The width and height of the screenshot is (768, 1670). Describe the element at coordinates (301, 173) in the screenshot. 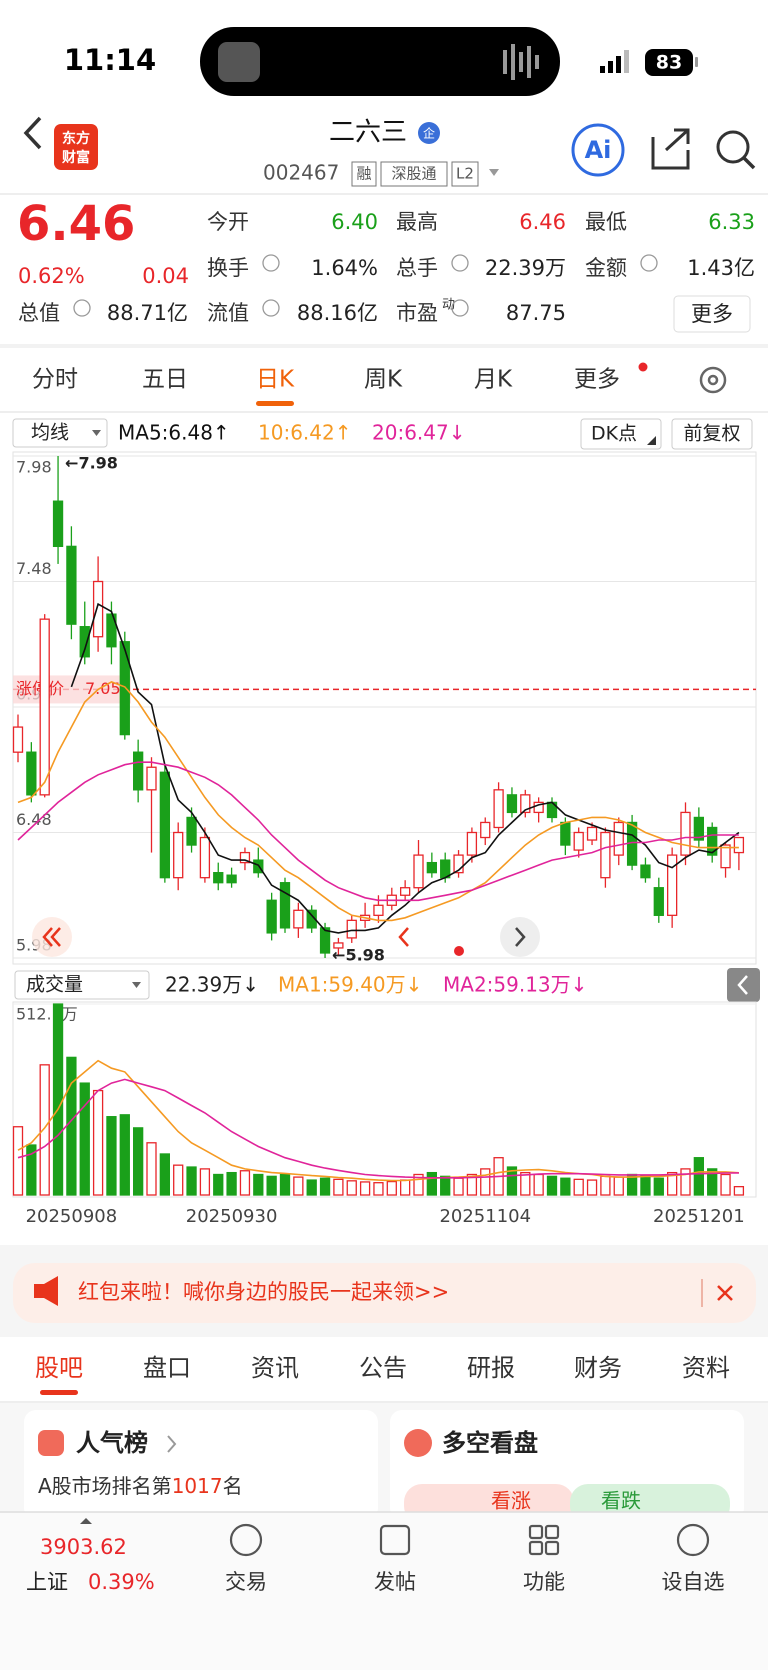

I see `stock-code: 002467` at that location.